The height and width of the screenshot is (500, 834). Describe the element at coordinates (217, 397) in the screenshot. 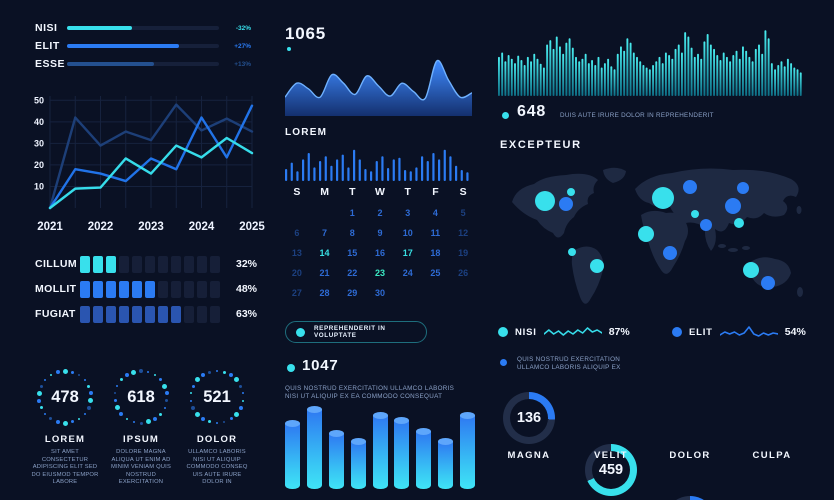

I see `dotted-ring: 521` at that location.